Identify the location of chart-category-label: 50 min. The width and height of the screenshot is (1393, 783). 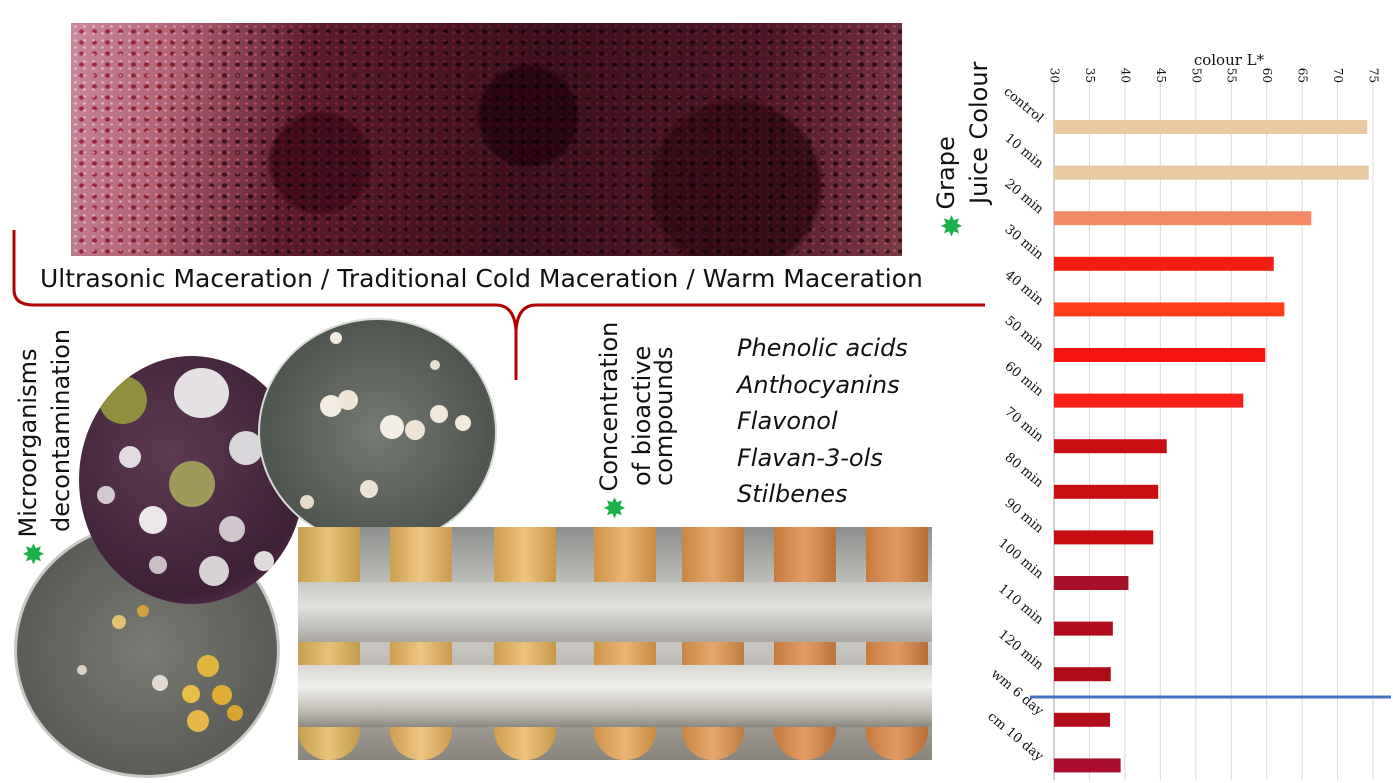
(1024, 333).